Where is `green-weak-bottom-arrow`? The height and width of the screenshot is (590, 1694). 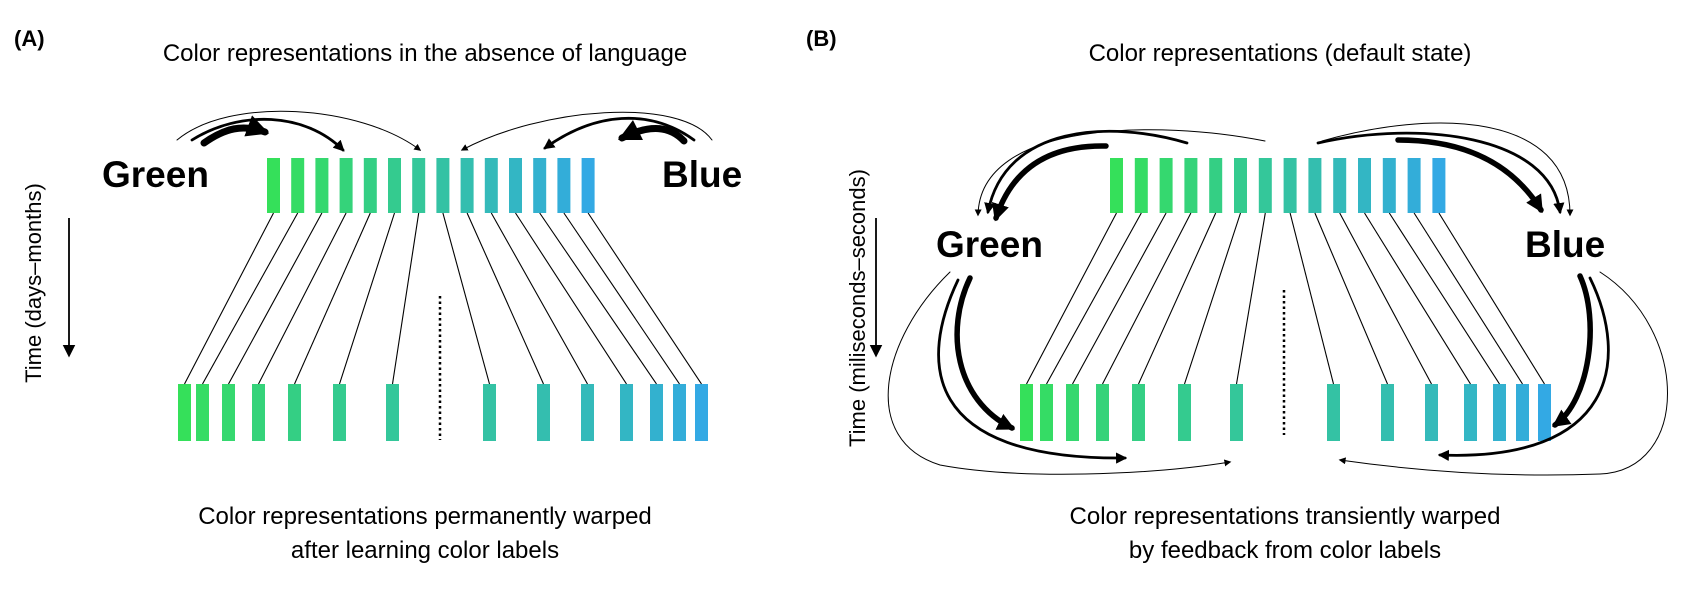 green-weak-bottom-arrow is located at coordinates (1059, 373).